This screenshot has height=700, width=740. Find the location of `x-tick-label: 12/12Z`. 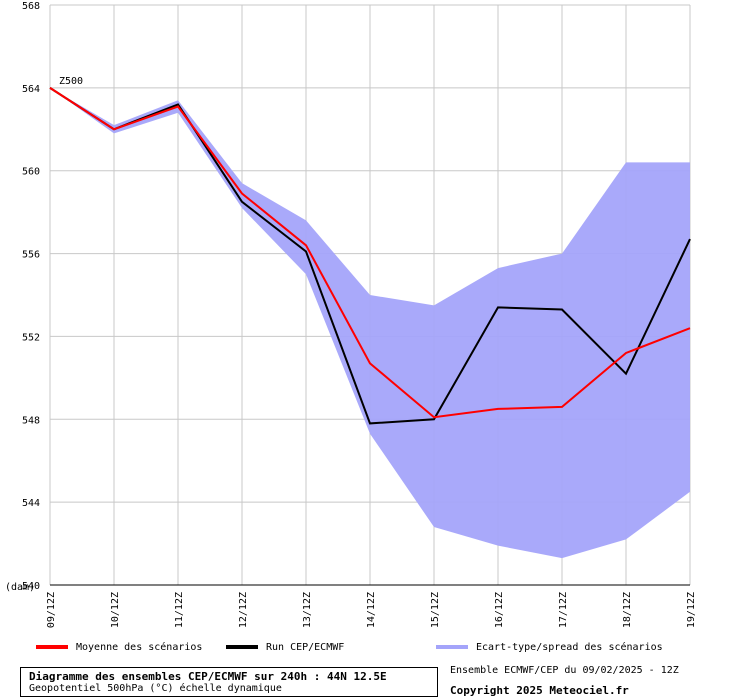

x-tick-label: 12/12Z is located at coordinates (243, 610).